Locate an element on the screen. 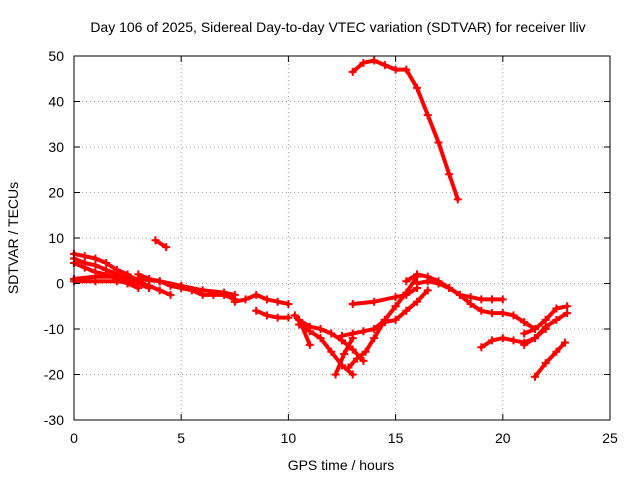 The image size is (640, 480). x-tick-label: 20 is located at coordinates (503, 438).